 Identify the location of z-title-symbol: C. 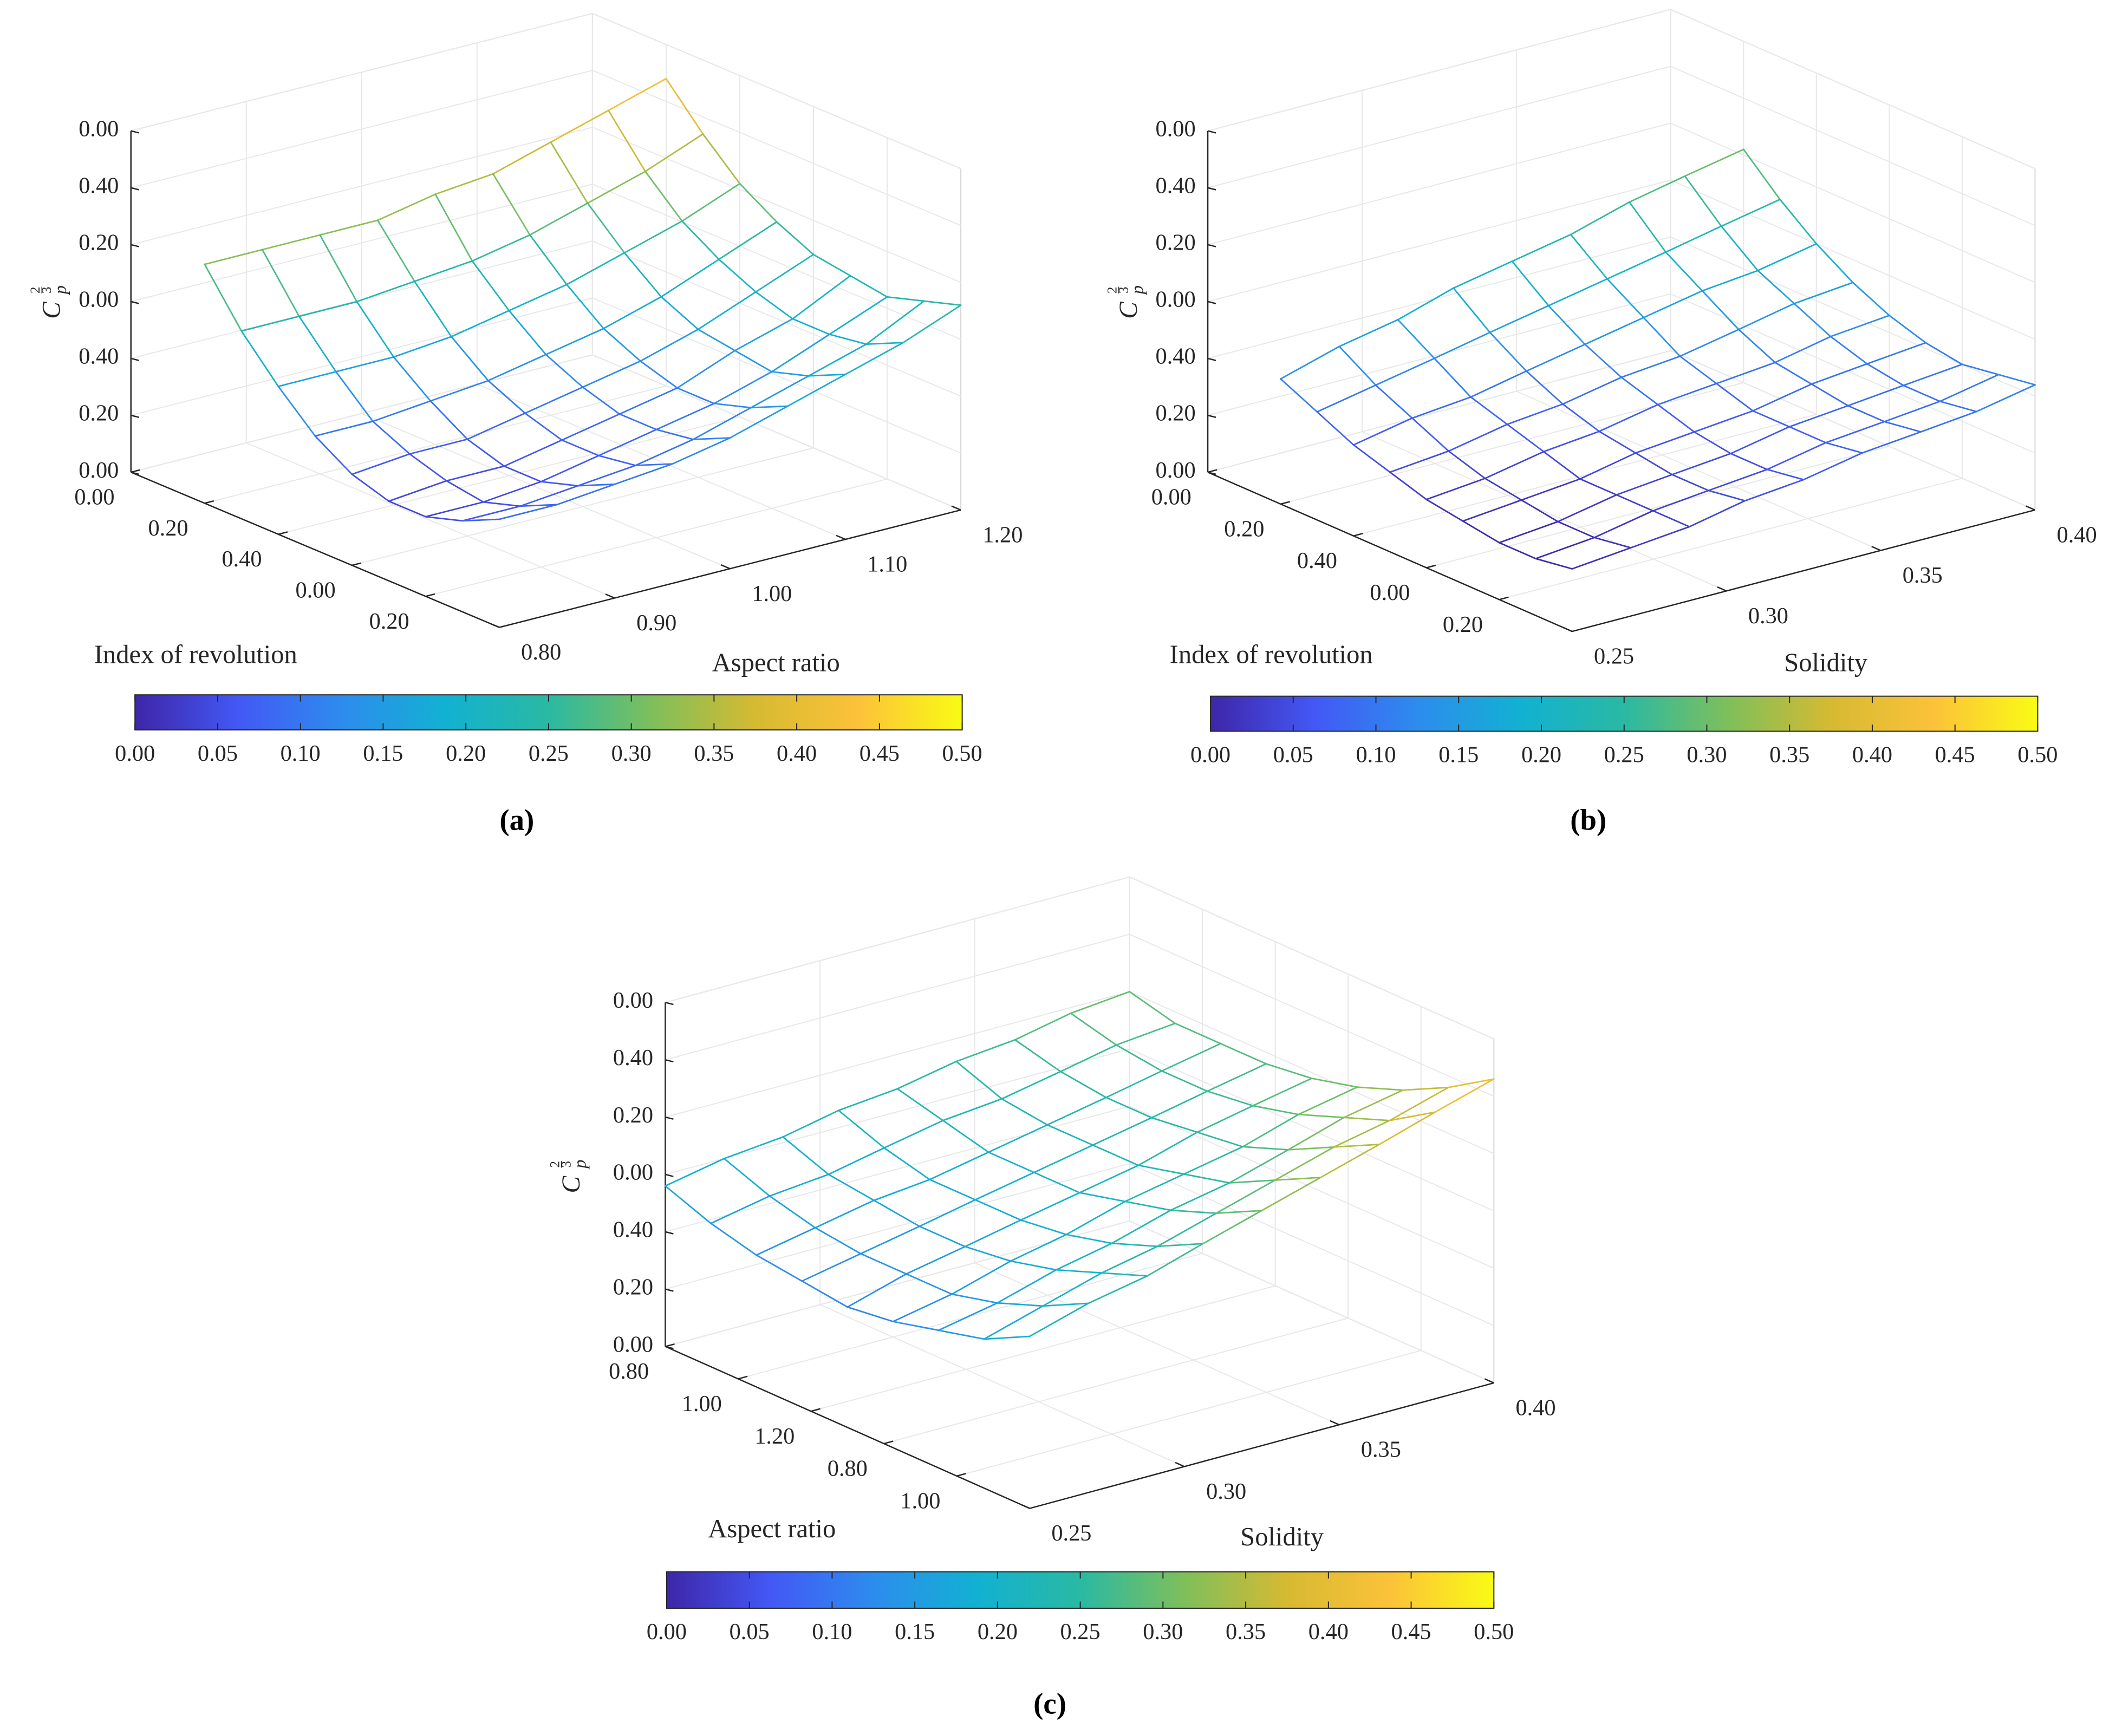
(571, 1184).